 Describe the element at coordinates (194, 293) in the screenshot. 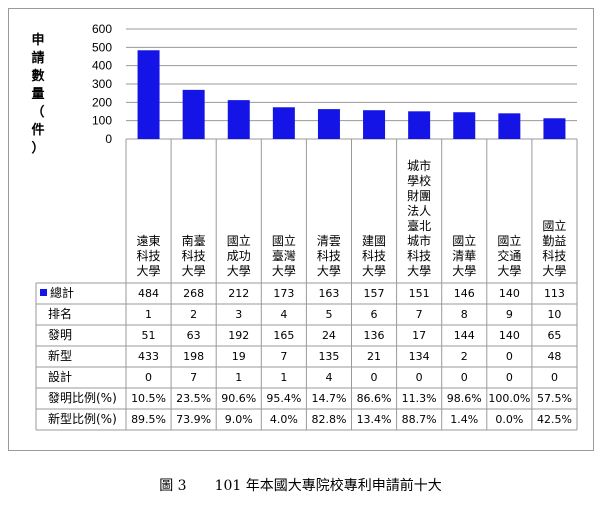

I see `table-cell: 268` at that location.